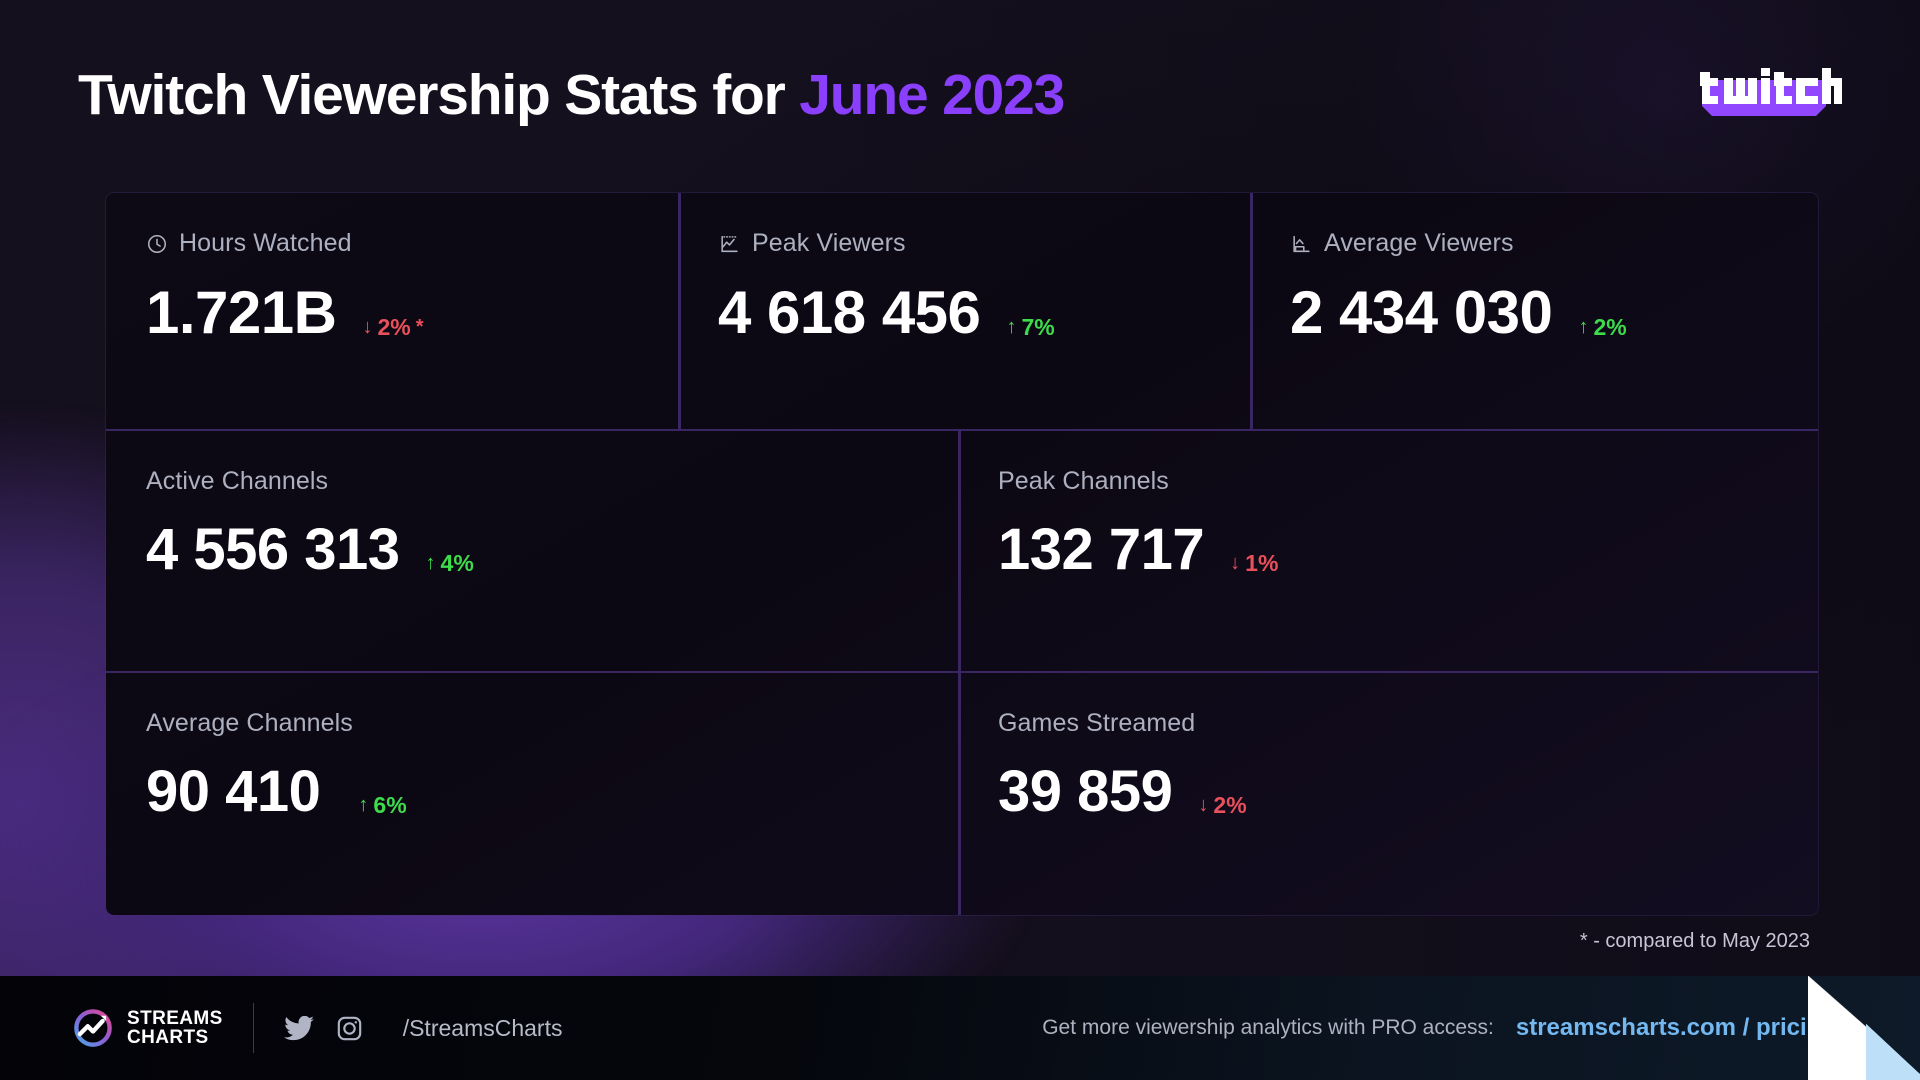 The image size is (1920, 1080). What do you see at coordinates (552, 549) in the screenshot?
I see `stat-value-row: 4 556 313 ↑ 4%` at bounding box center [552, 549].